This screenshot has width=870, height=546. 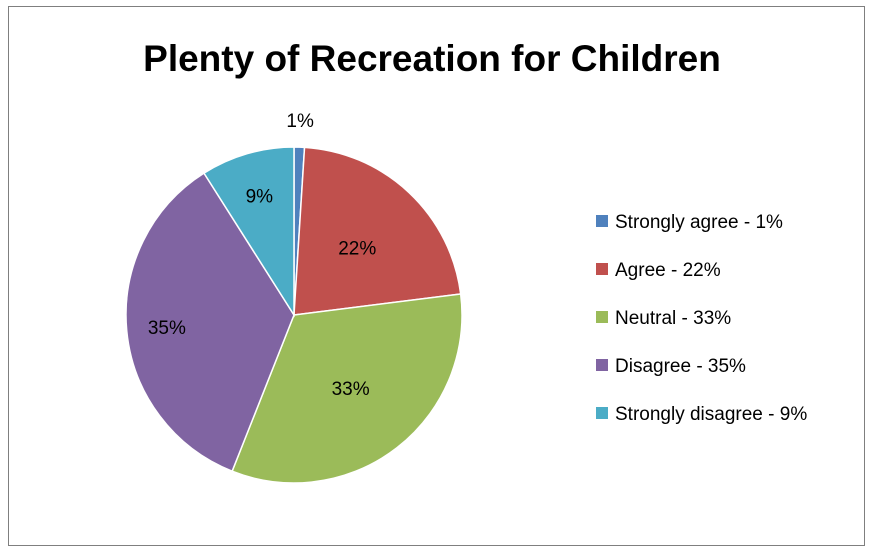 I want to click on legend-swatch-neutral, so click(x=602, y=317).